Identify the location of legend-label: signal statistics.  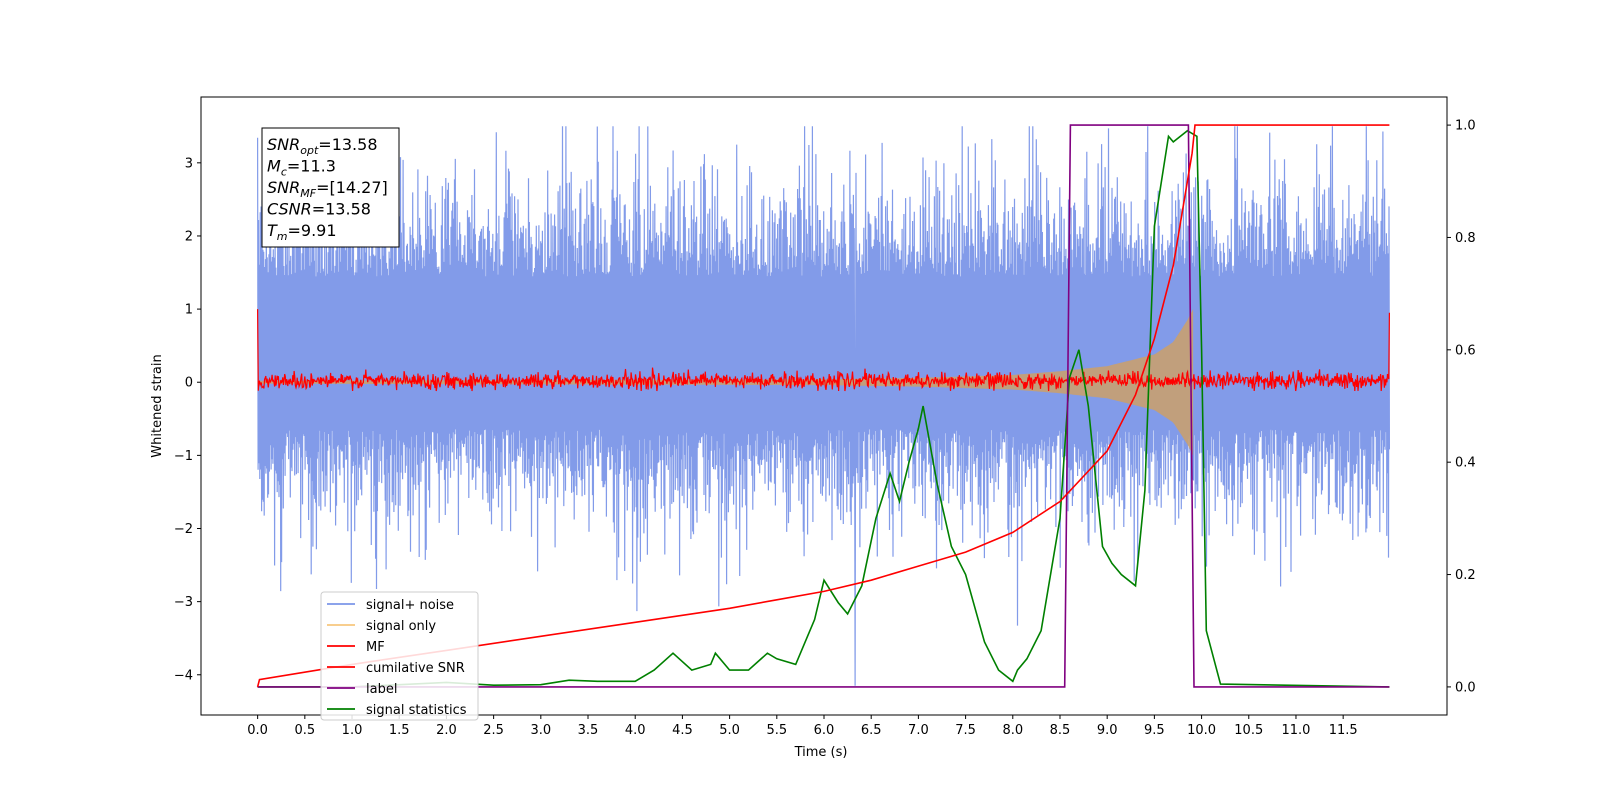
(416, 710).